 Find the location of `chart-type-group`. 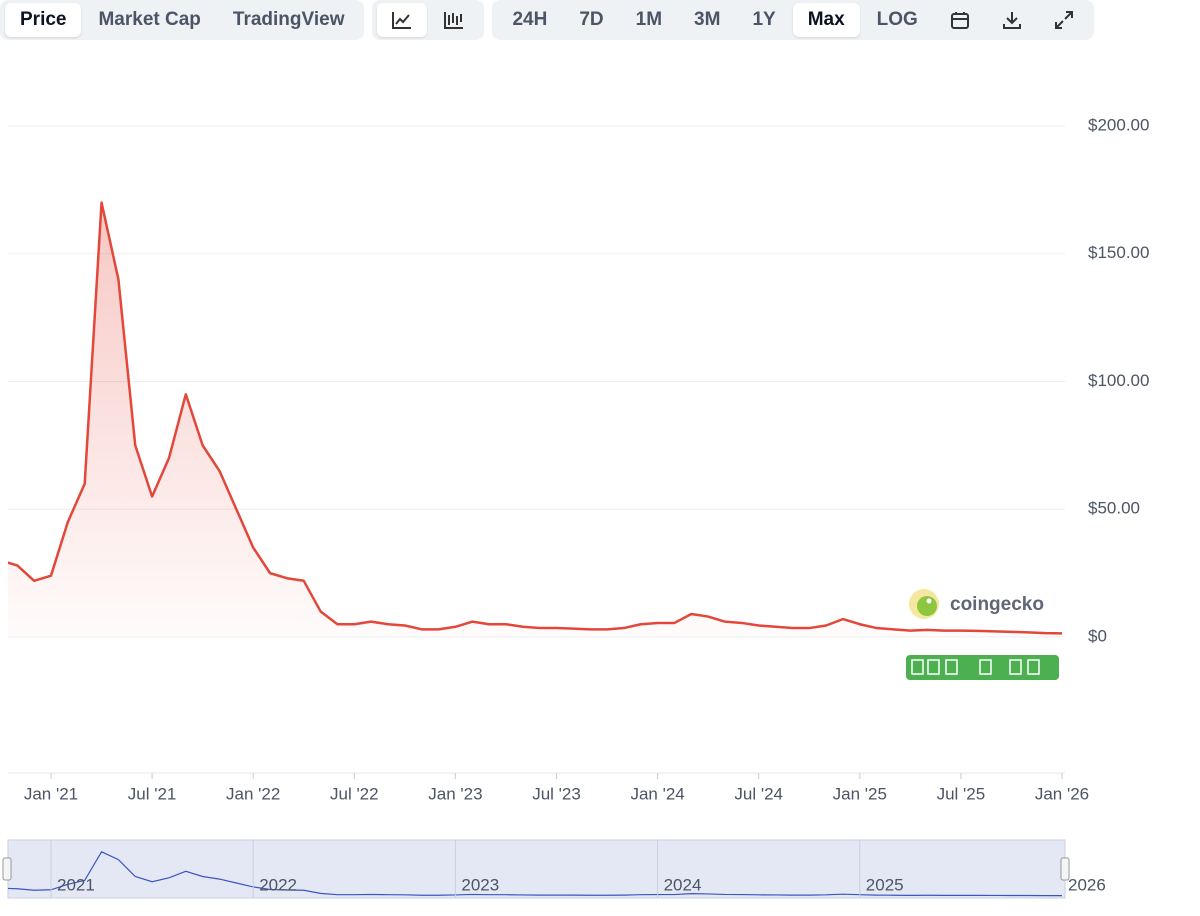

chart-type-group is located at coordinates (428, 20).